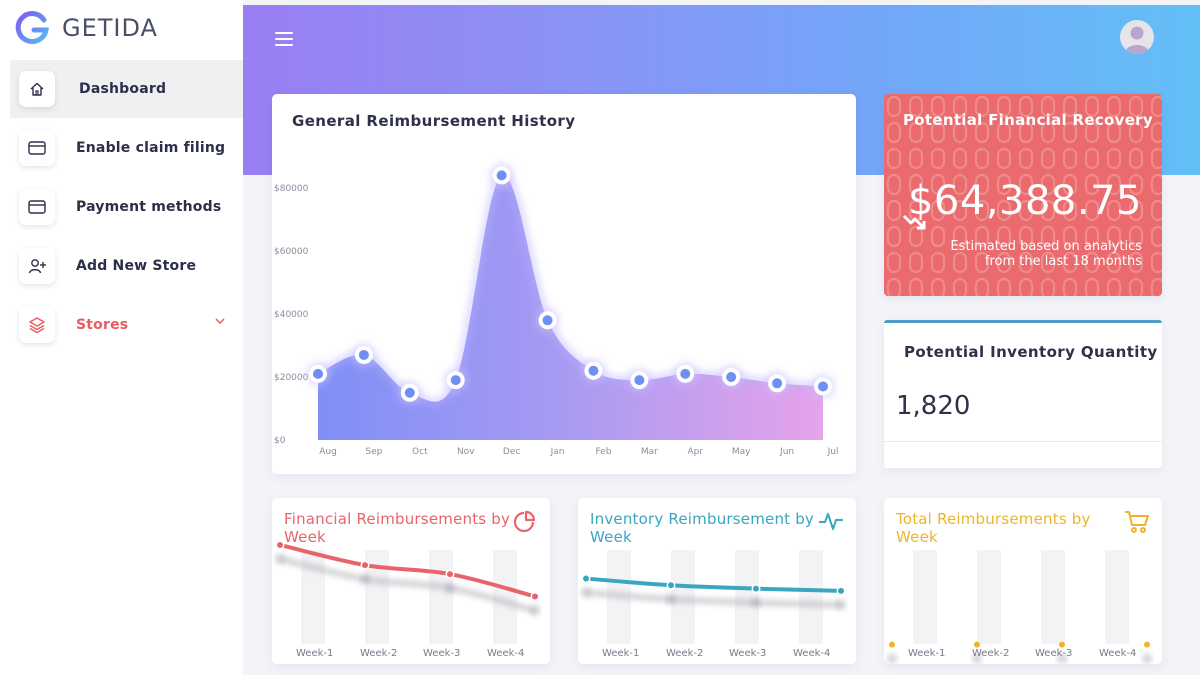 This screenshot has width=1200, height=675. What do you see at coordinates (37, 266) in the screenshot?
I see `add-user-icon` at bounding box center [37, 266].